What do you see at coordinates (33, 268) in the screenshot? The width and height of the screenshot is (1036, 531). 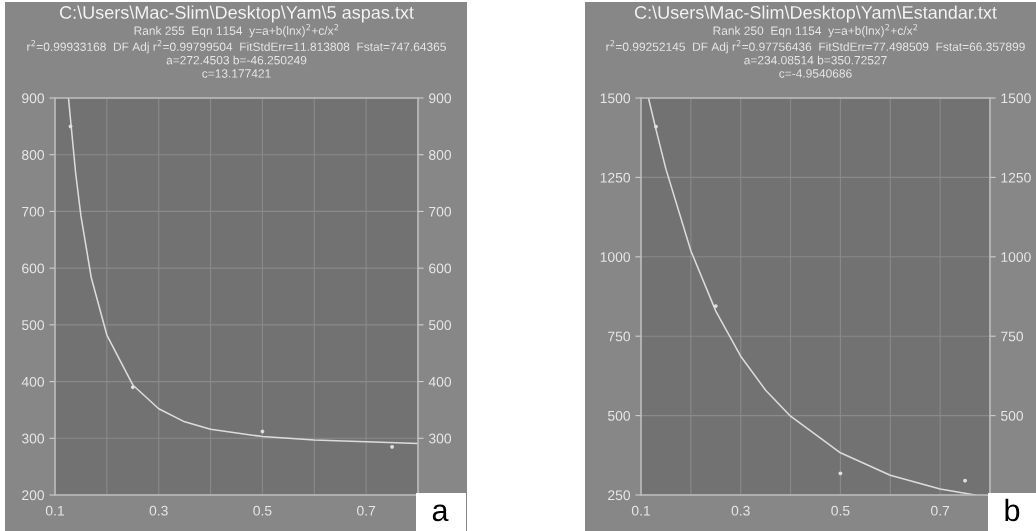 I see `y-tick-label: 600` at bounding box center [33, 268].